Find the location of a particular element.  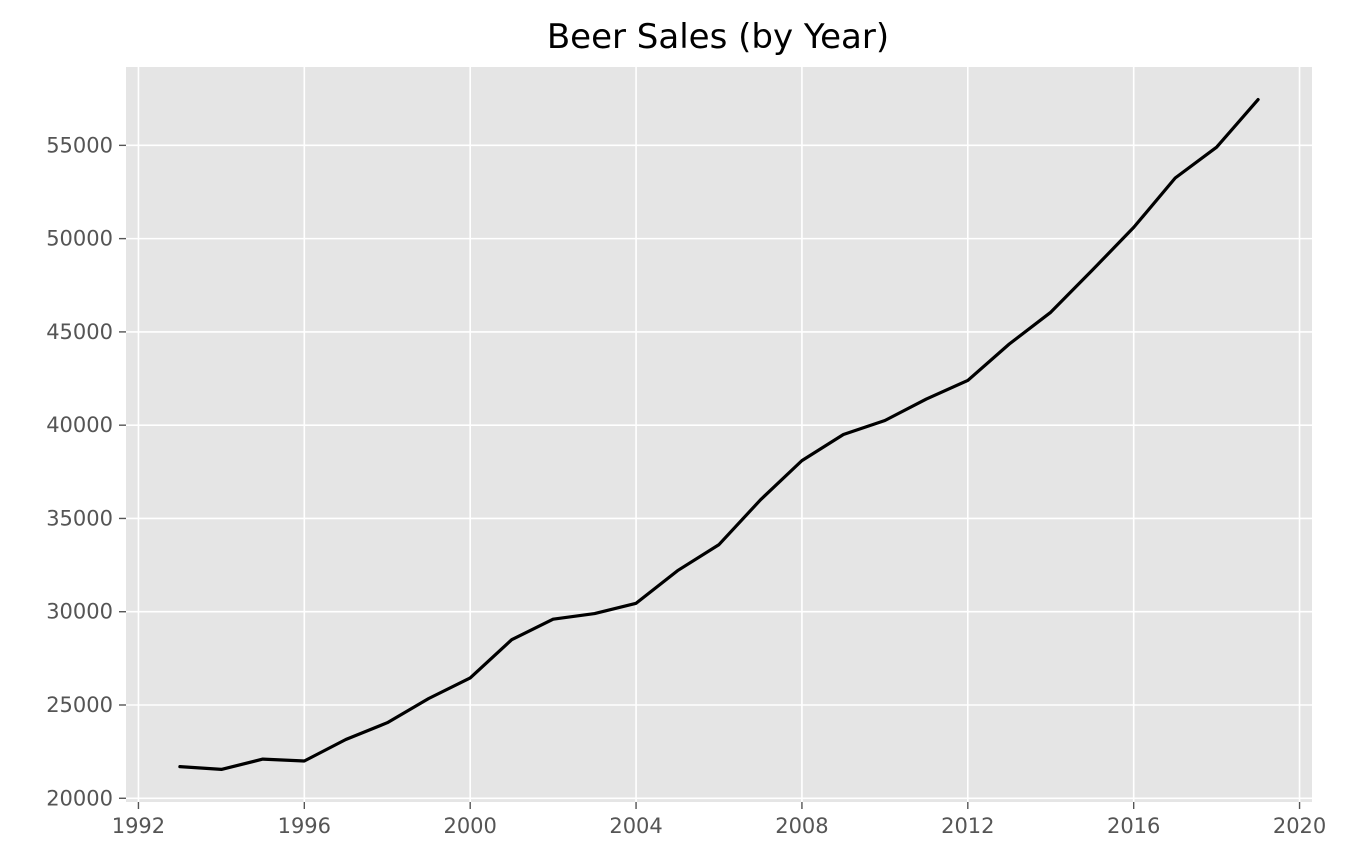

x-tick-label: 2000 is located at coordinates (469, 826).